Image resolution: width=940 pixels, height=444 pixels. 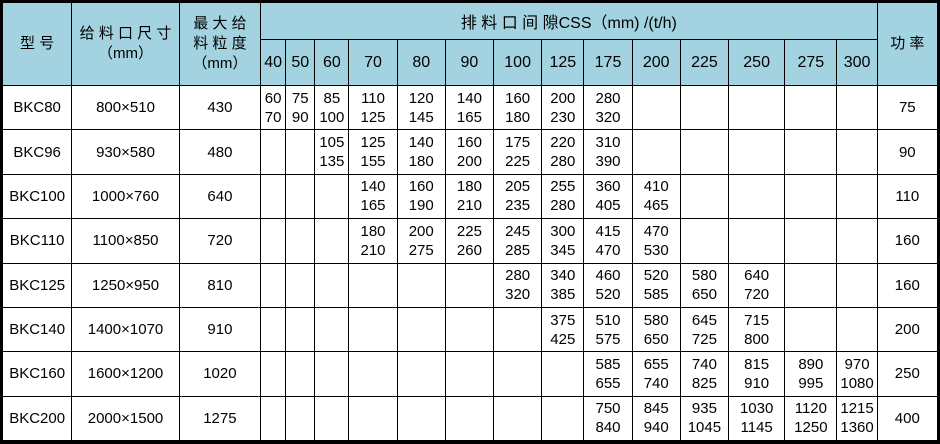 I want to click on range-value: 390, so click(x=608, y=162).